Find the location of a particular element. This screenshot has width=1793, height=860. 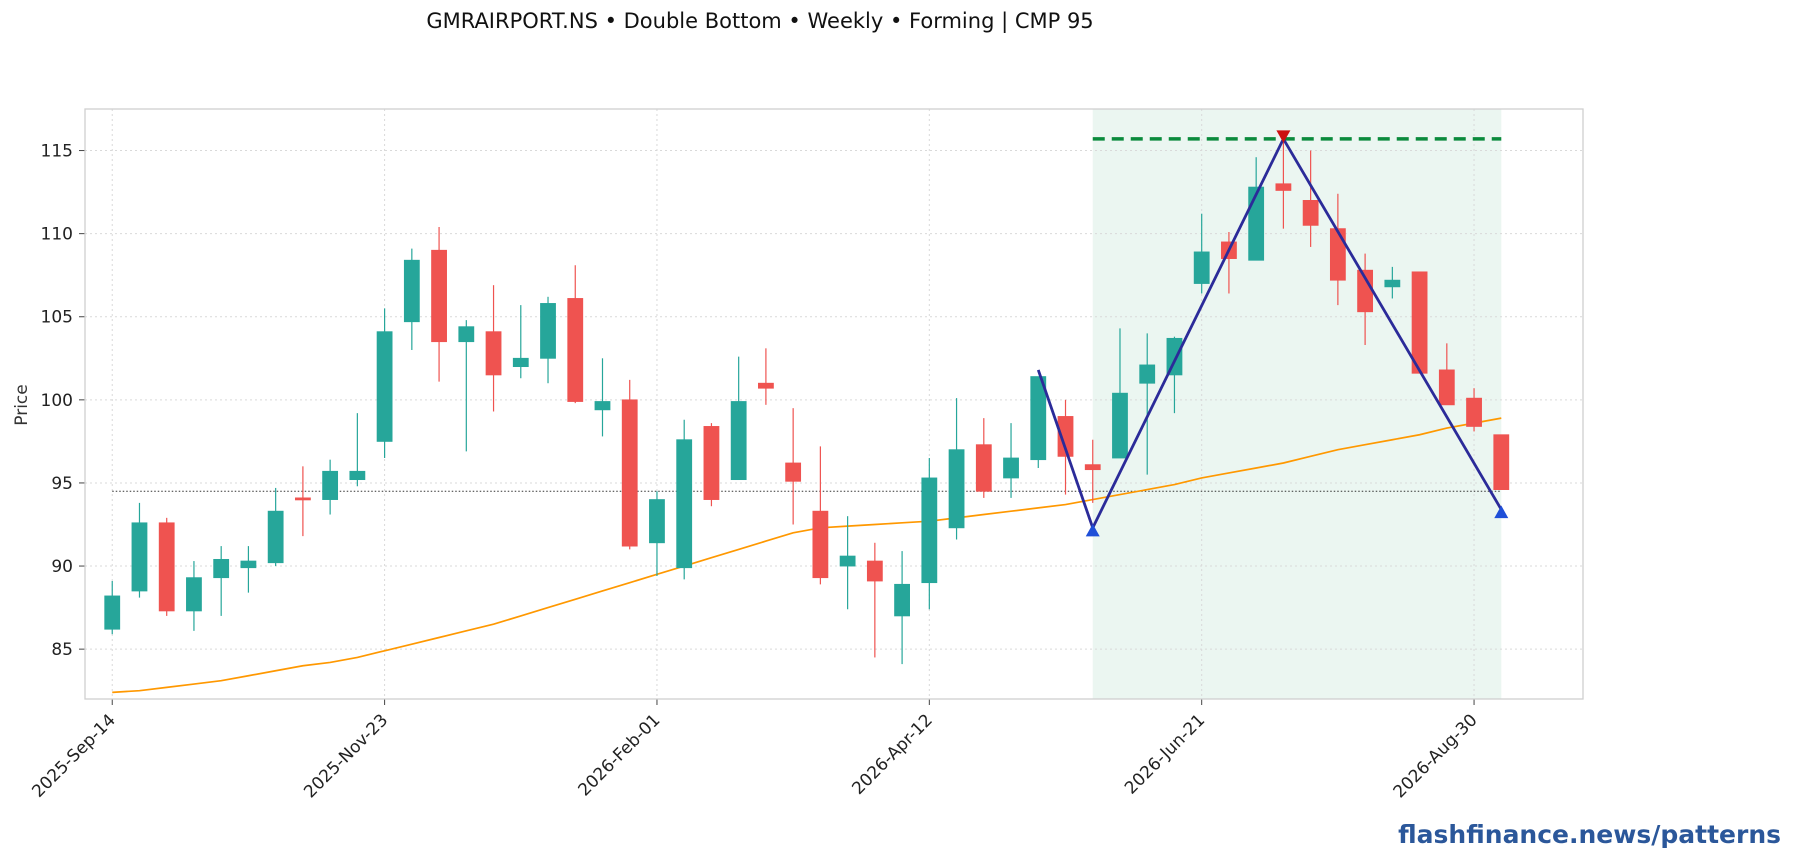

x-tick-label: 2025-Nov-23 is located at coordinates (346, 756).